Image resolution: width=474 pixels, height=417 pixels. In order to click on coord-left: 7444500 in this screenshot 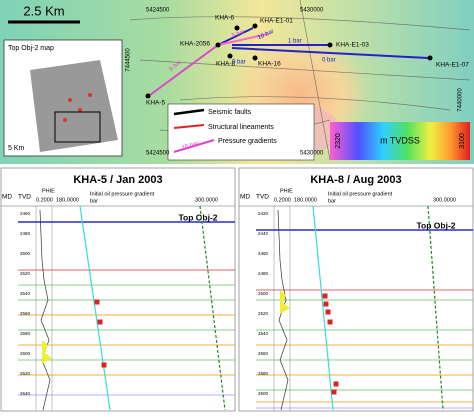, I will do `click(129, 60)`.